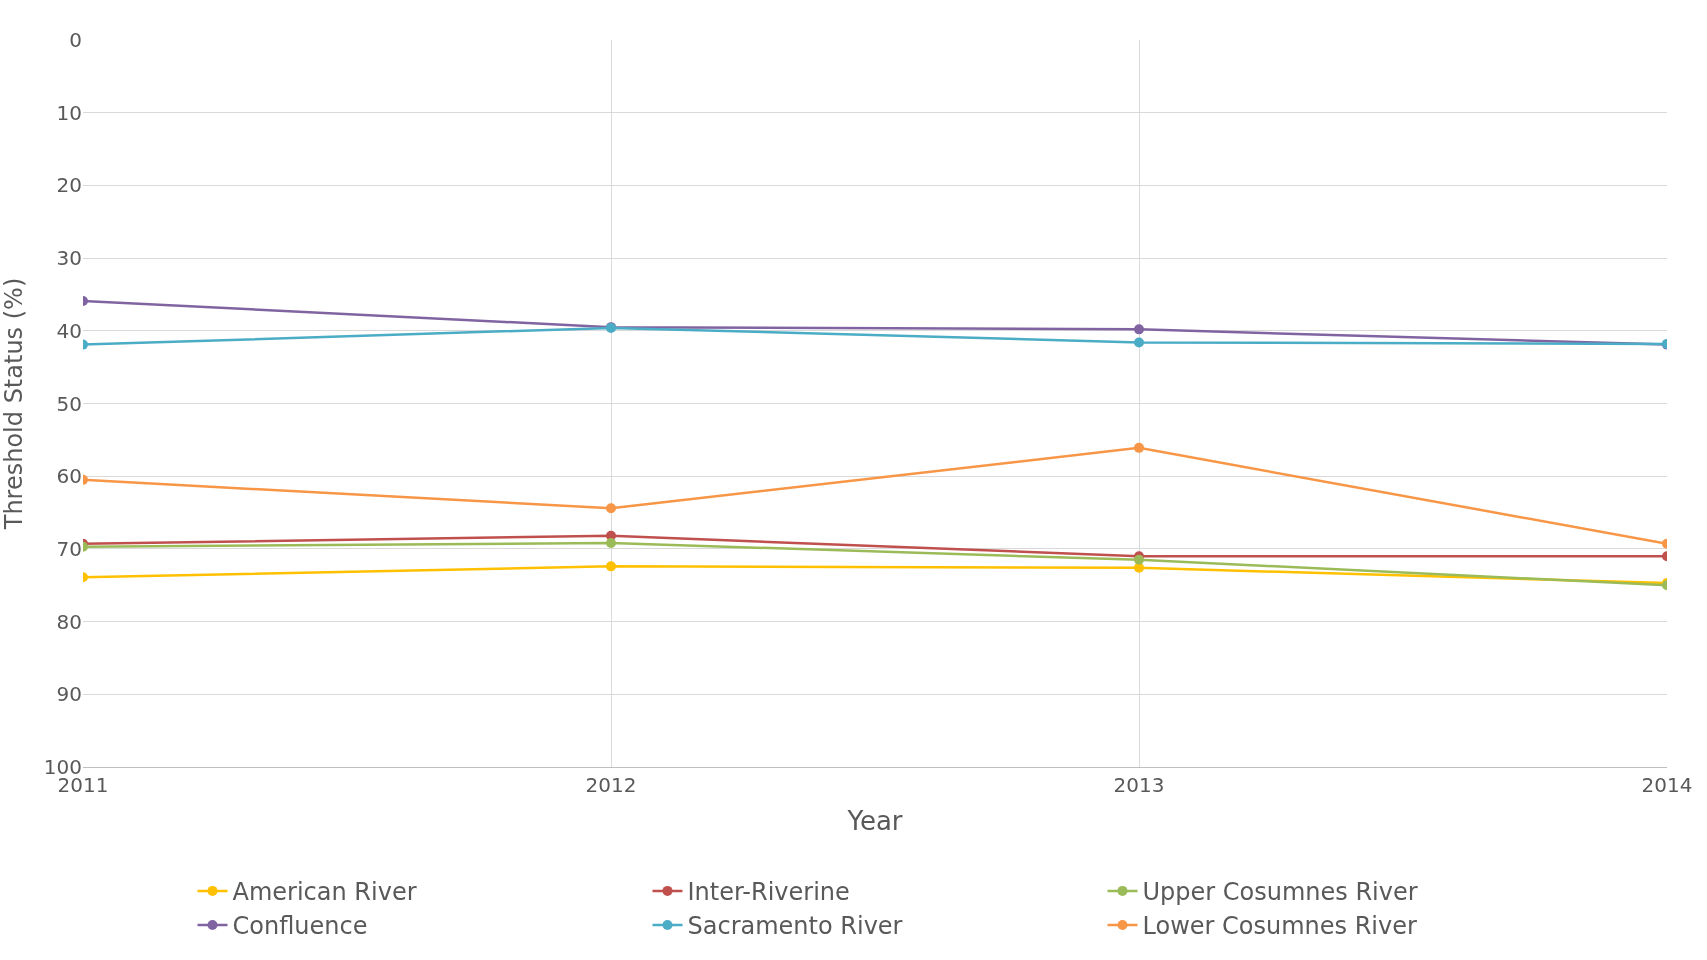  I want to click on y-tick-label: 40, so click(69, 330).